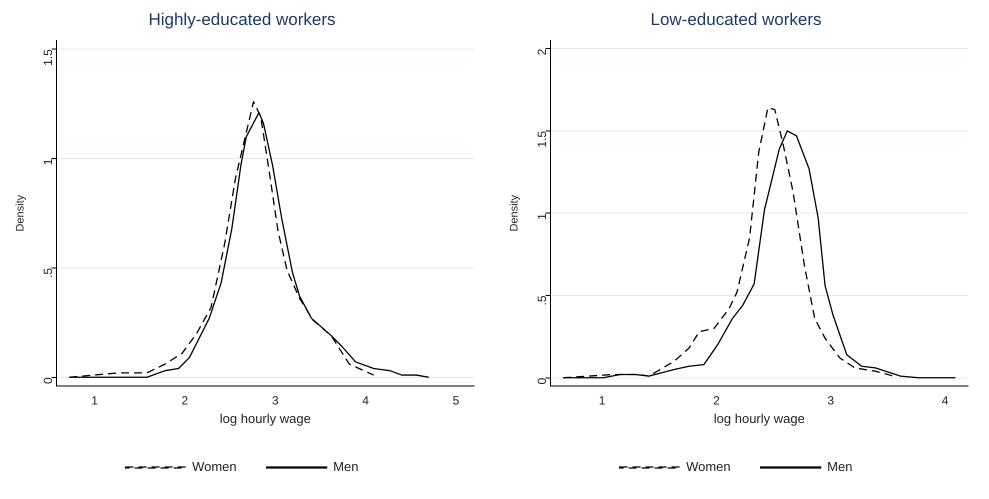  I want to click on x-tick-label: 5, so click(456, 401).